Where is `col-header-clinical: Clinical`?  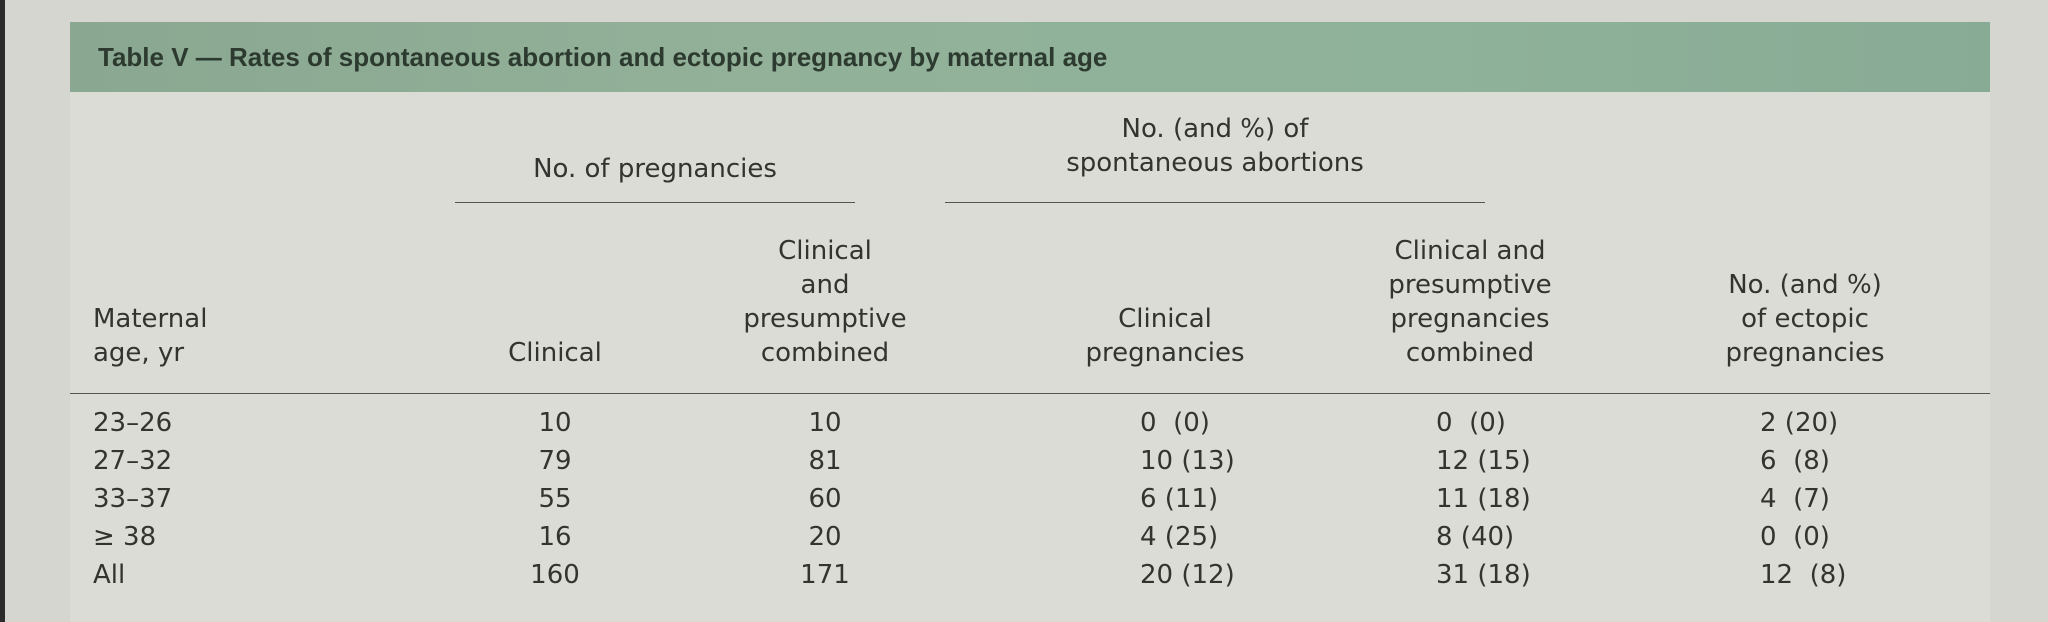 col-header-clinical: Clinical is located at coordinates (555, 353).